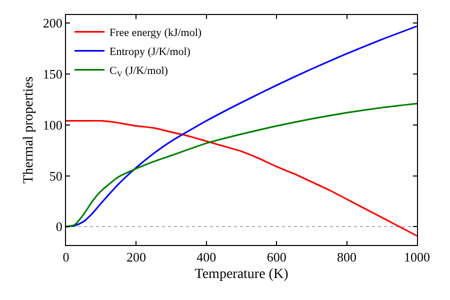  Describe the element at coordinates (29, 130) in the screenshot. I see `y-axis-title: Thermal properties` at that location.